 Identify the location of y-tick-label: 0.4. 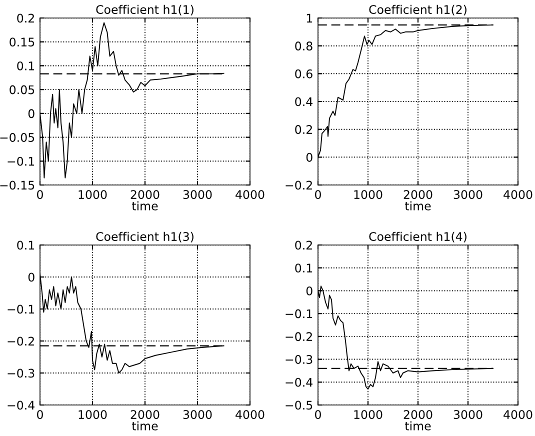
(303, 101).